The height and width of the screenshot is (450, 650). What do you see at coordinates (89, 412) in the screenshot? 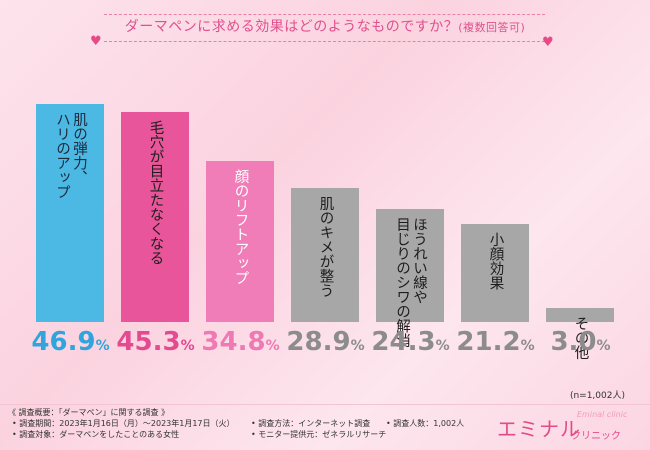
I see `survey-heading: 《 調査概要：「ダーマペン」に関する調査 》` at bounding box center [89, 412].